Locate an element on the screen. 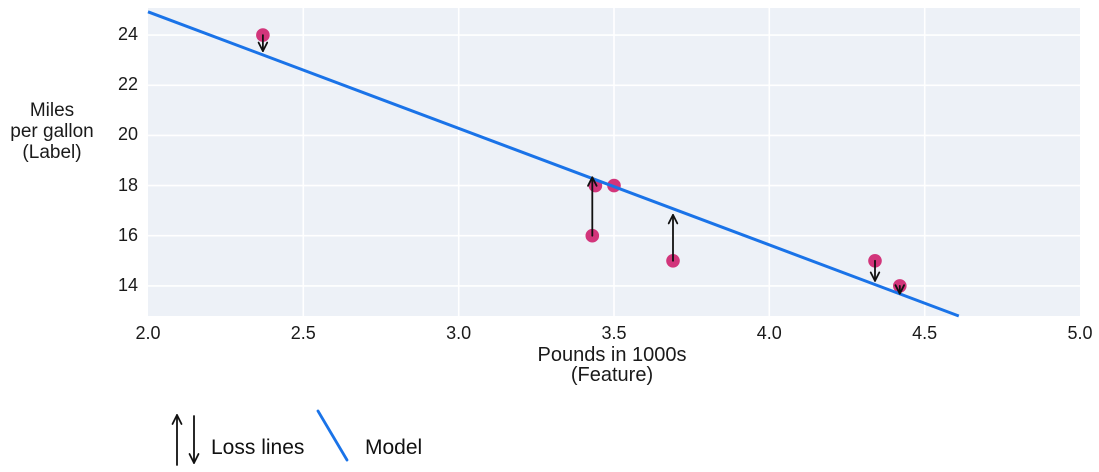 The width and height of the screenshot is (1099, 472). x-tick-label: 4.0 is located at coordinates (769, 333).